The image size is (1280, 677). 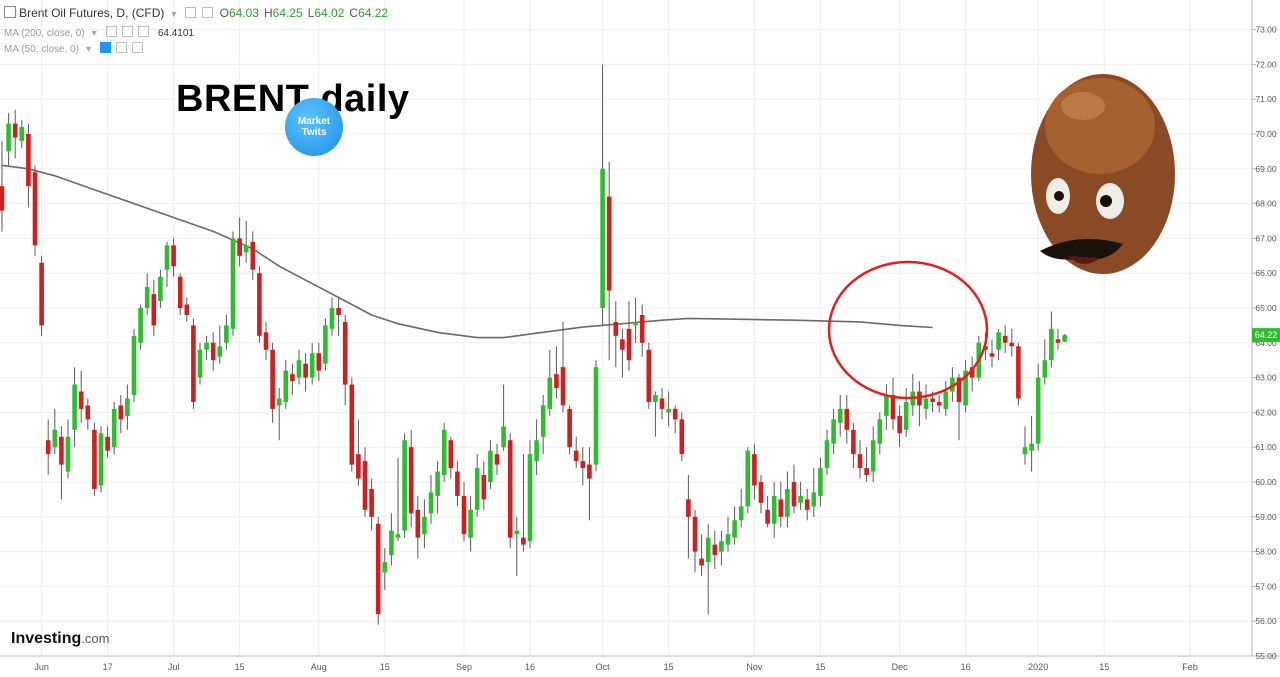 What do you see at coordinates (1266, 99) in the screenshot?
I see `y-tick-label: 71.00` at bounding box center [1266, 99].